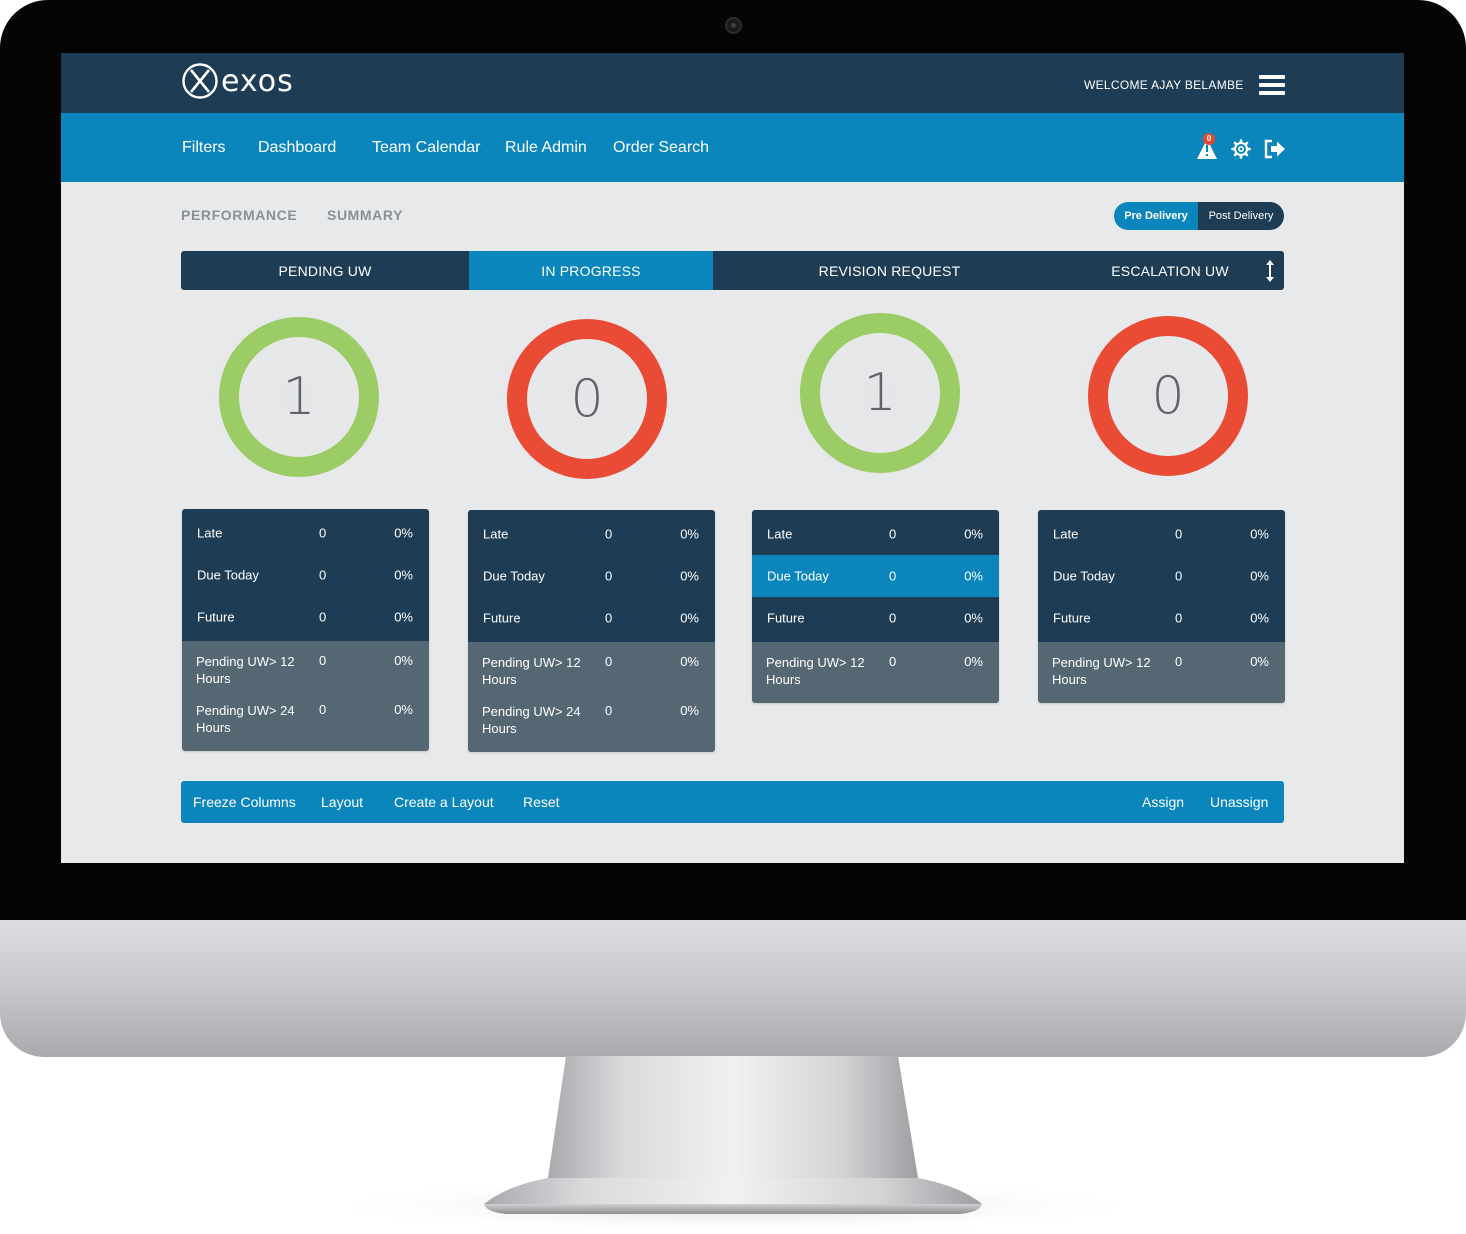 The width and height of the screenshot is (1466, 1234). I want to click on exos-logo-icon, so click(200, 81).